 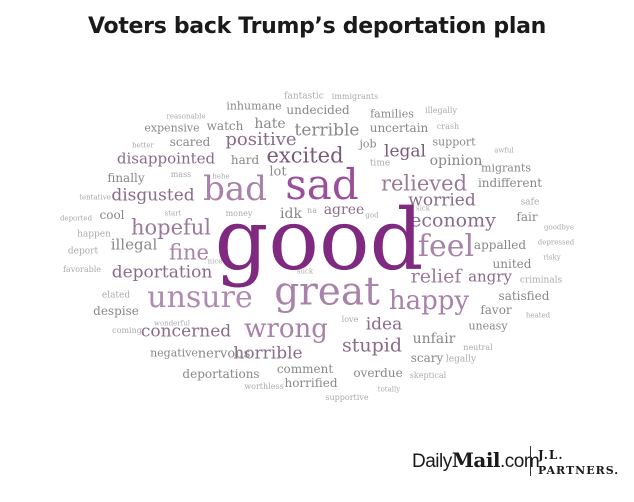 What do you see at coordinates (239, 213) in the screenshot?
I see `cloud-word: money` at bounding box center [239, 213].